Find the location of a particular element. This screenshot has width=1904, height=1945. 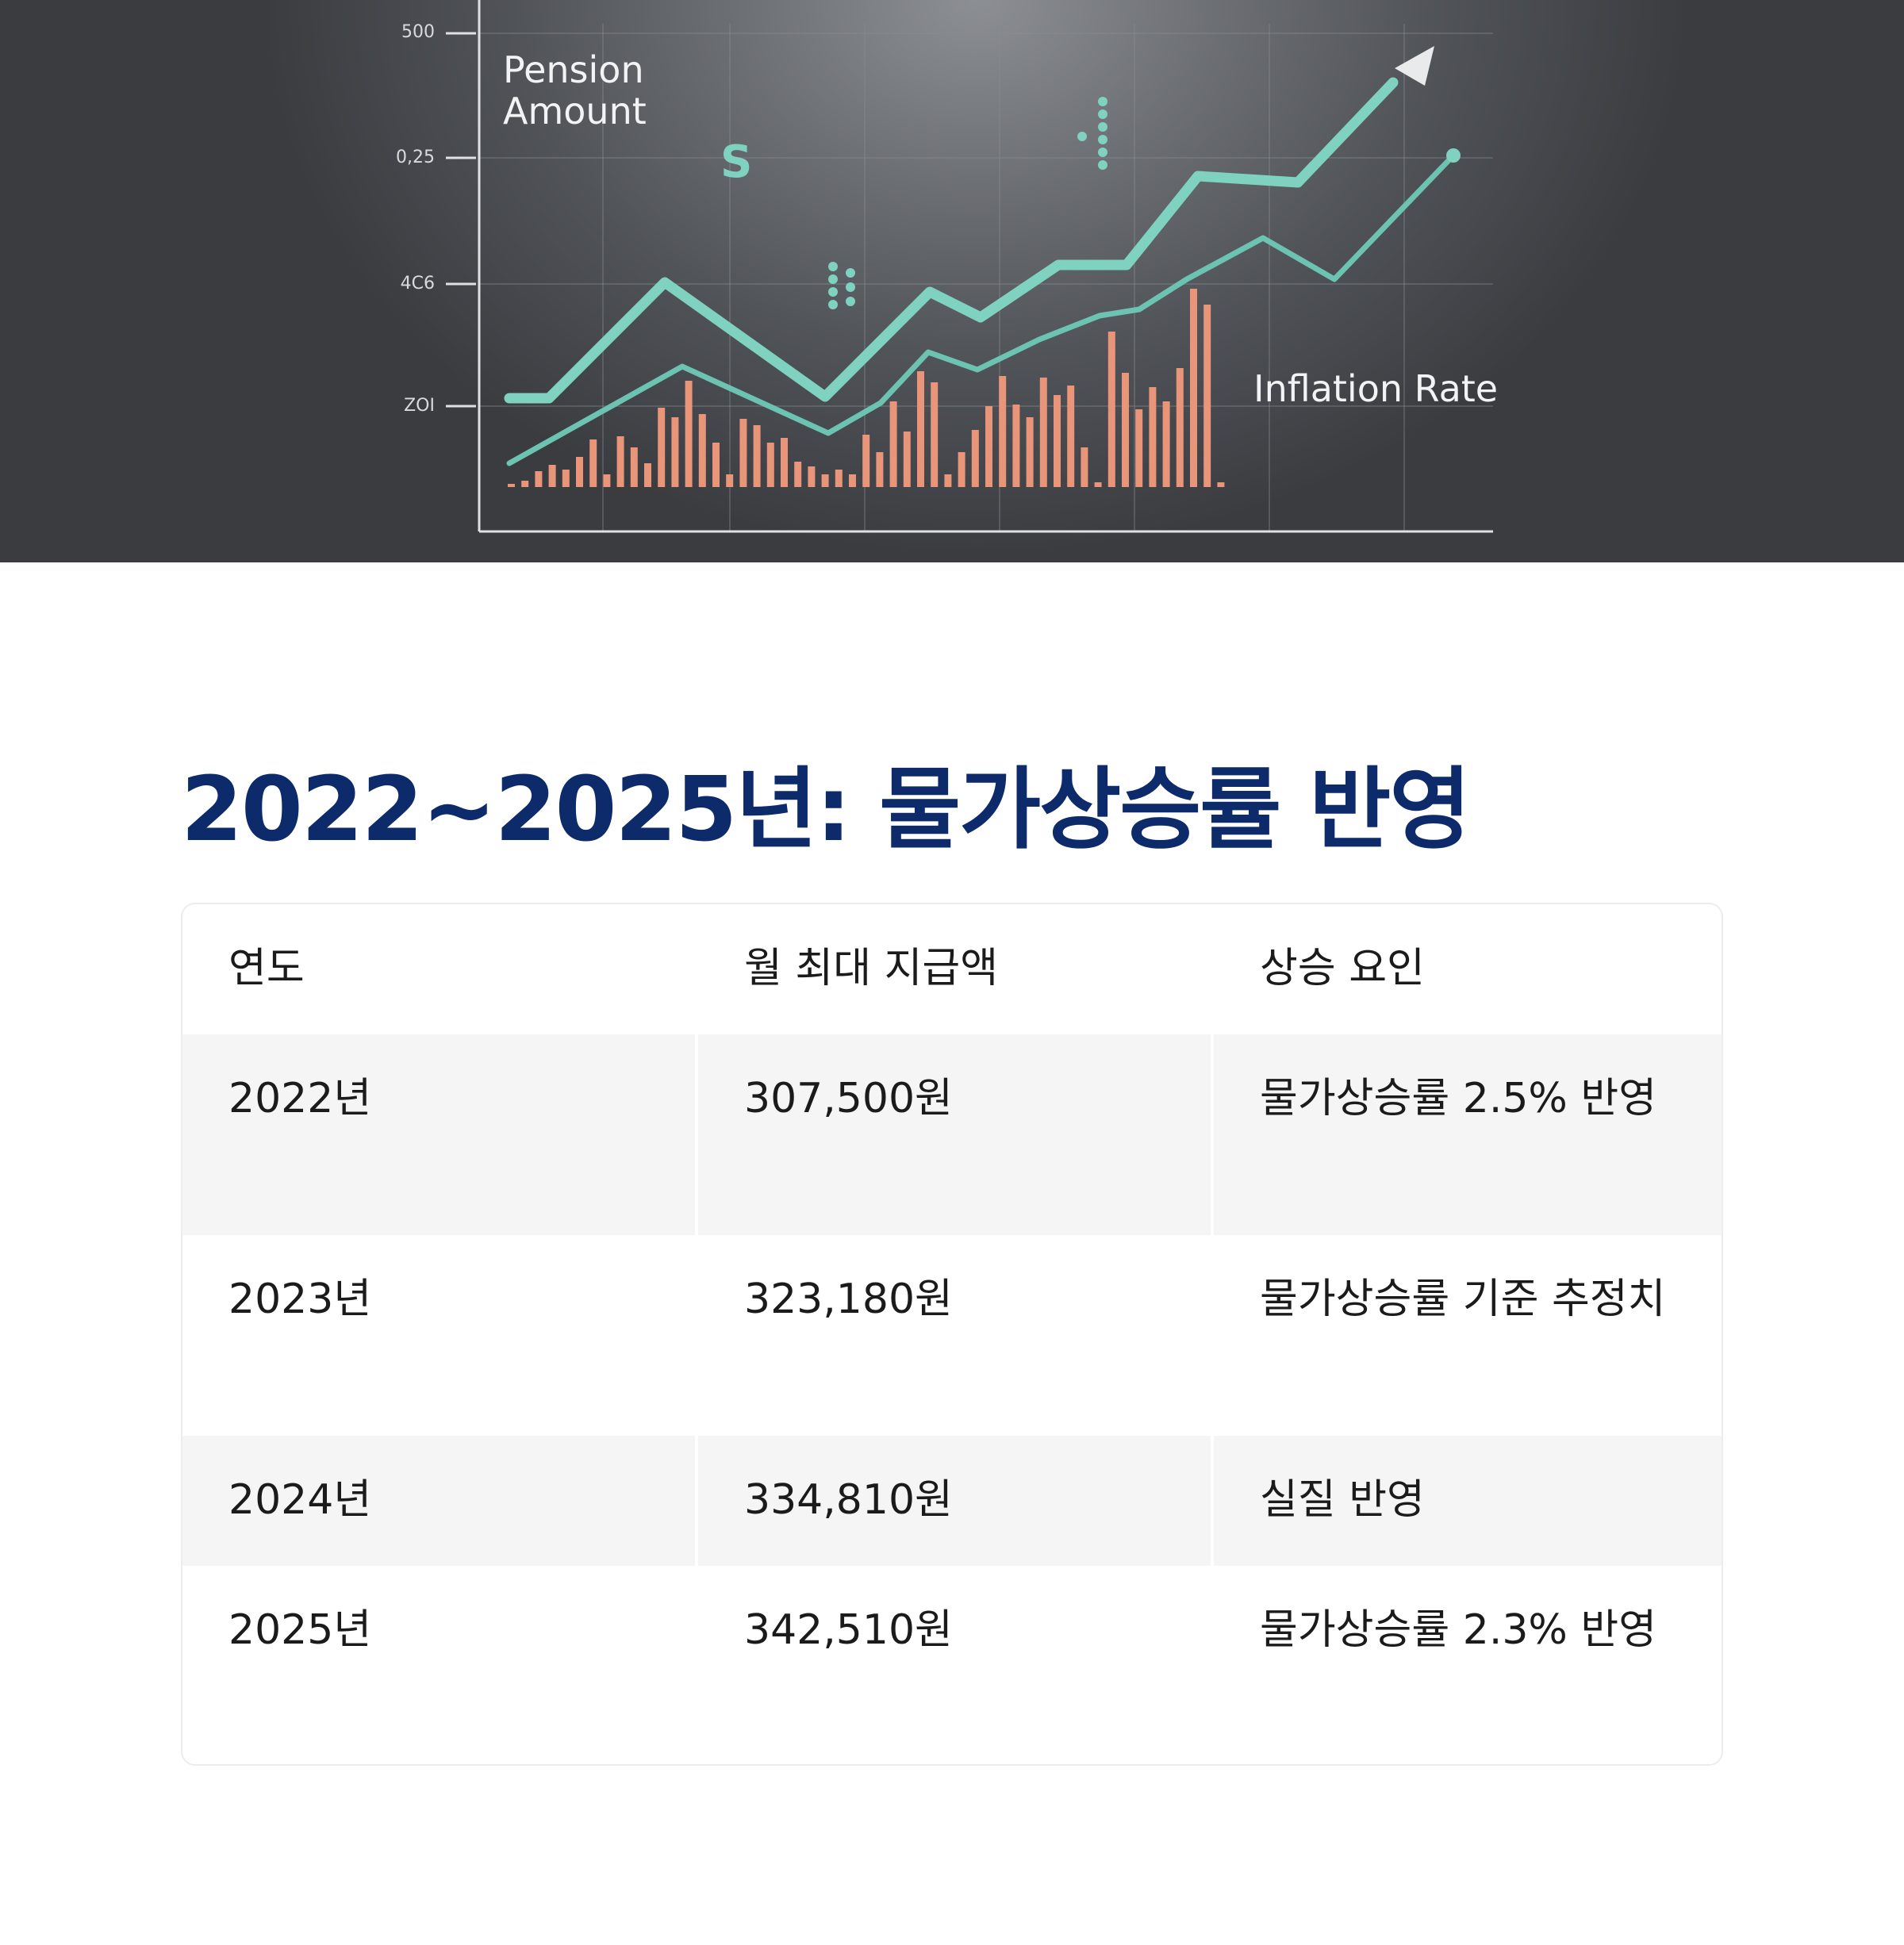

pension-amount-line is located at coordinates (951, 240).